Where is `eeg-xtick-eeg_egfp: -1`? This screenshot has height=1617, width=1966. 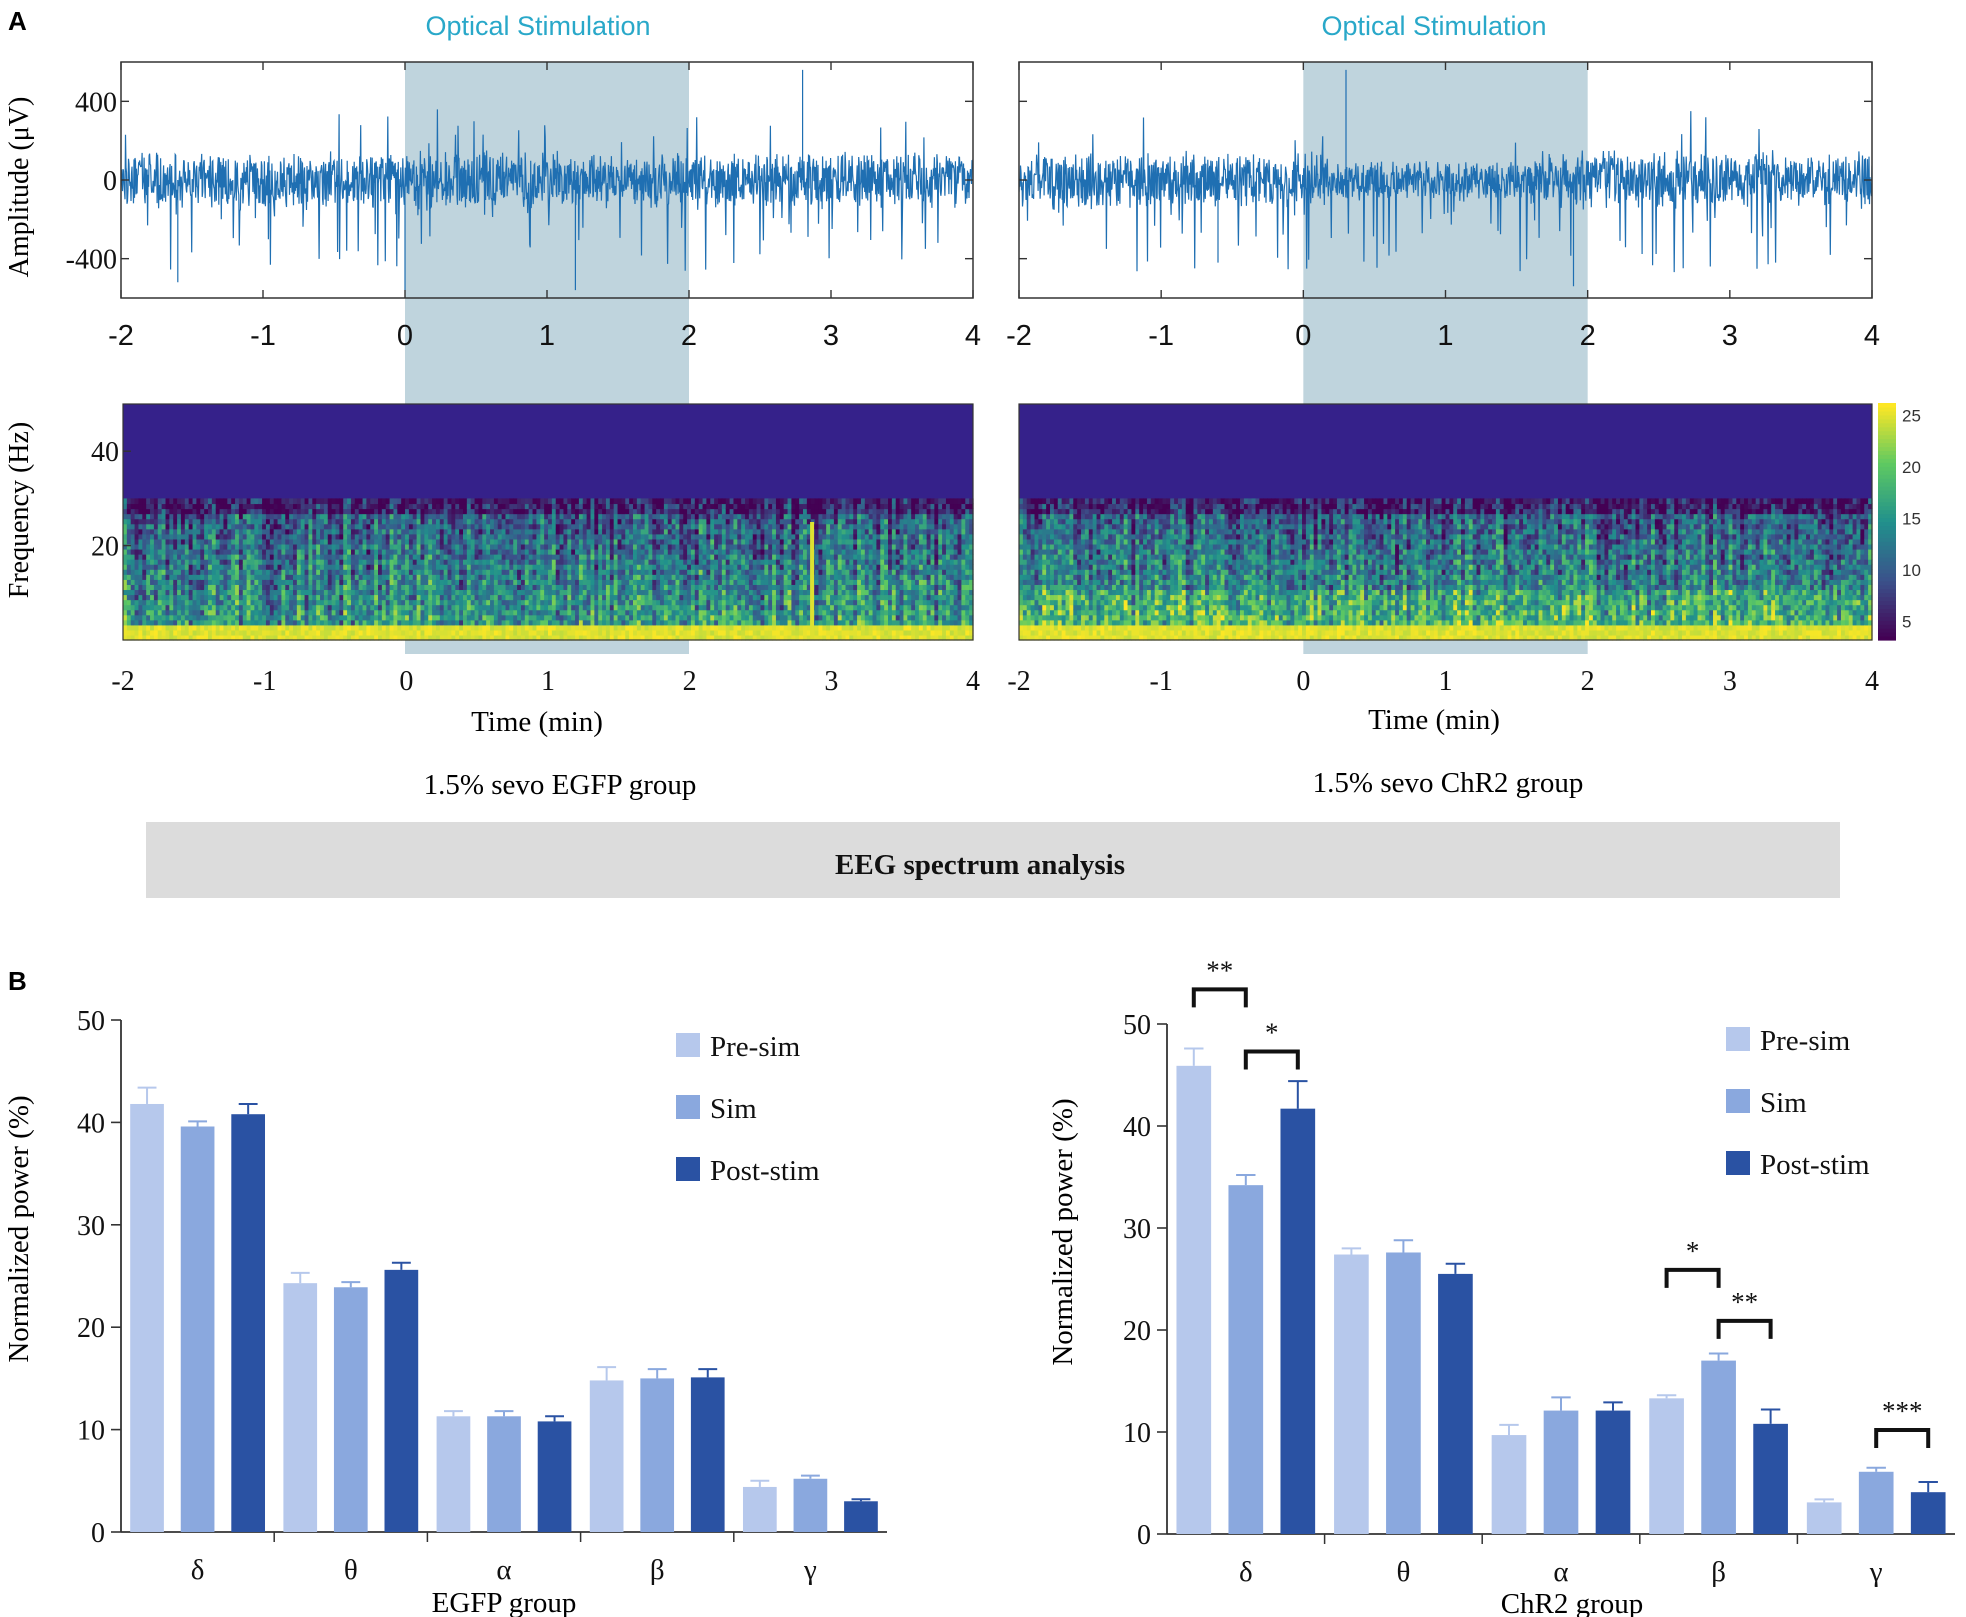
eeg-xtick-eeg_egfp: -1 is located at coordinates (263, 336).